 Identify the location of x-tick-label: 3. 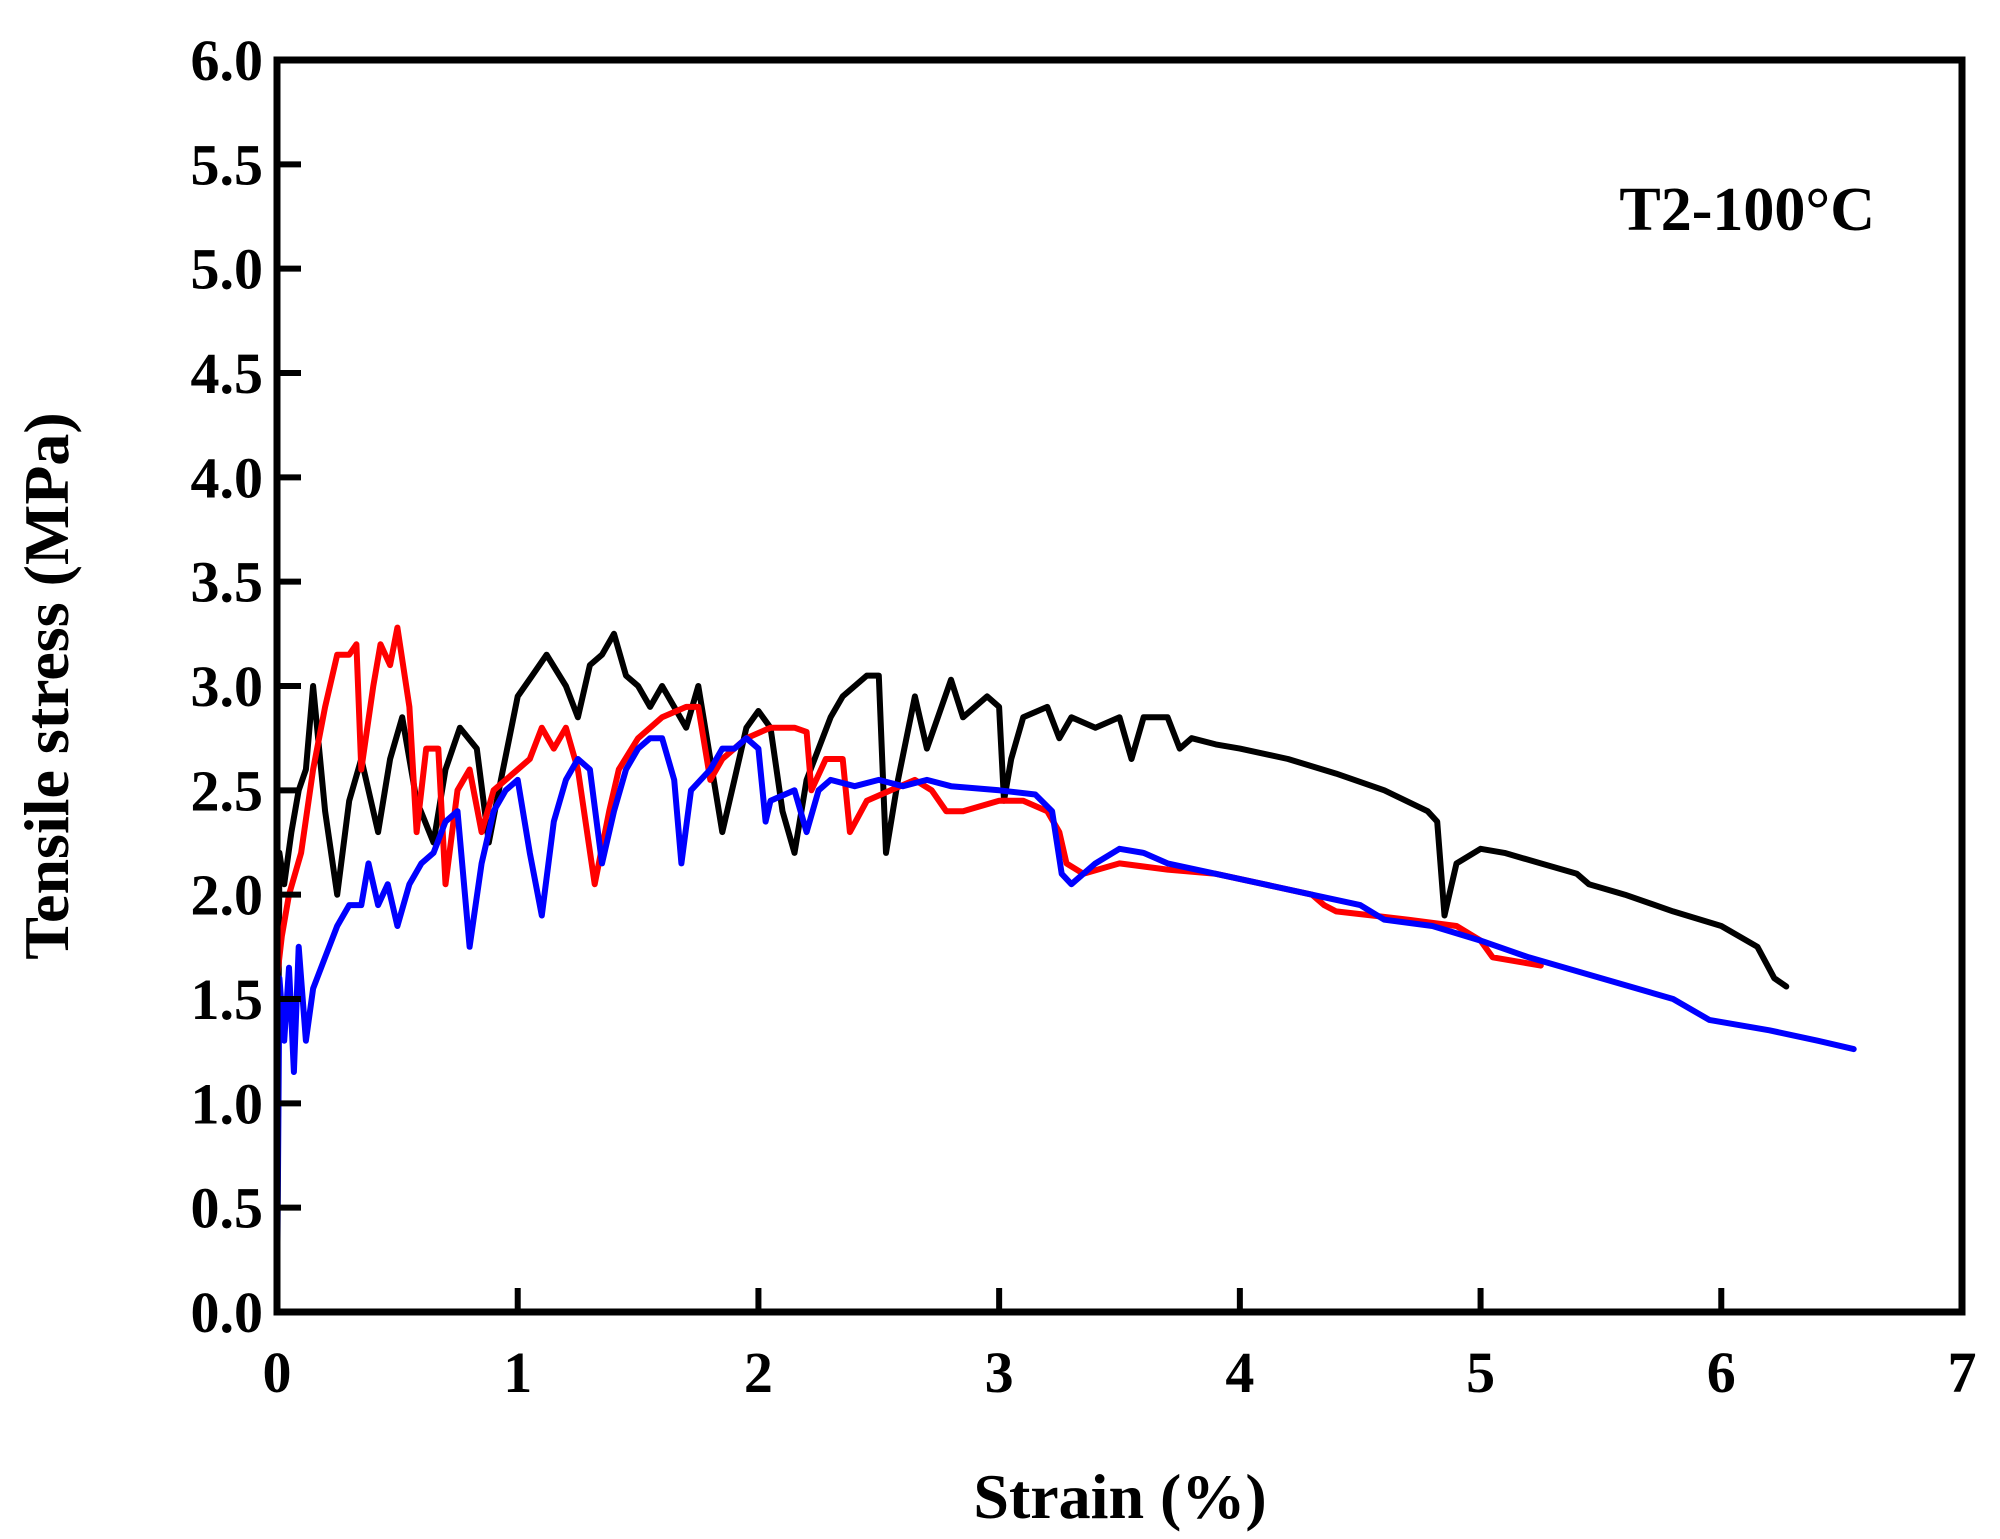
(999, 1372).